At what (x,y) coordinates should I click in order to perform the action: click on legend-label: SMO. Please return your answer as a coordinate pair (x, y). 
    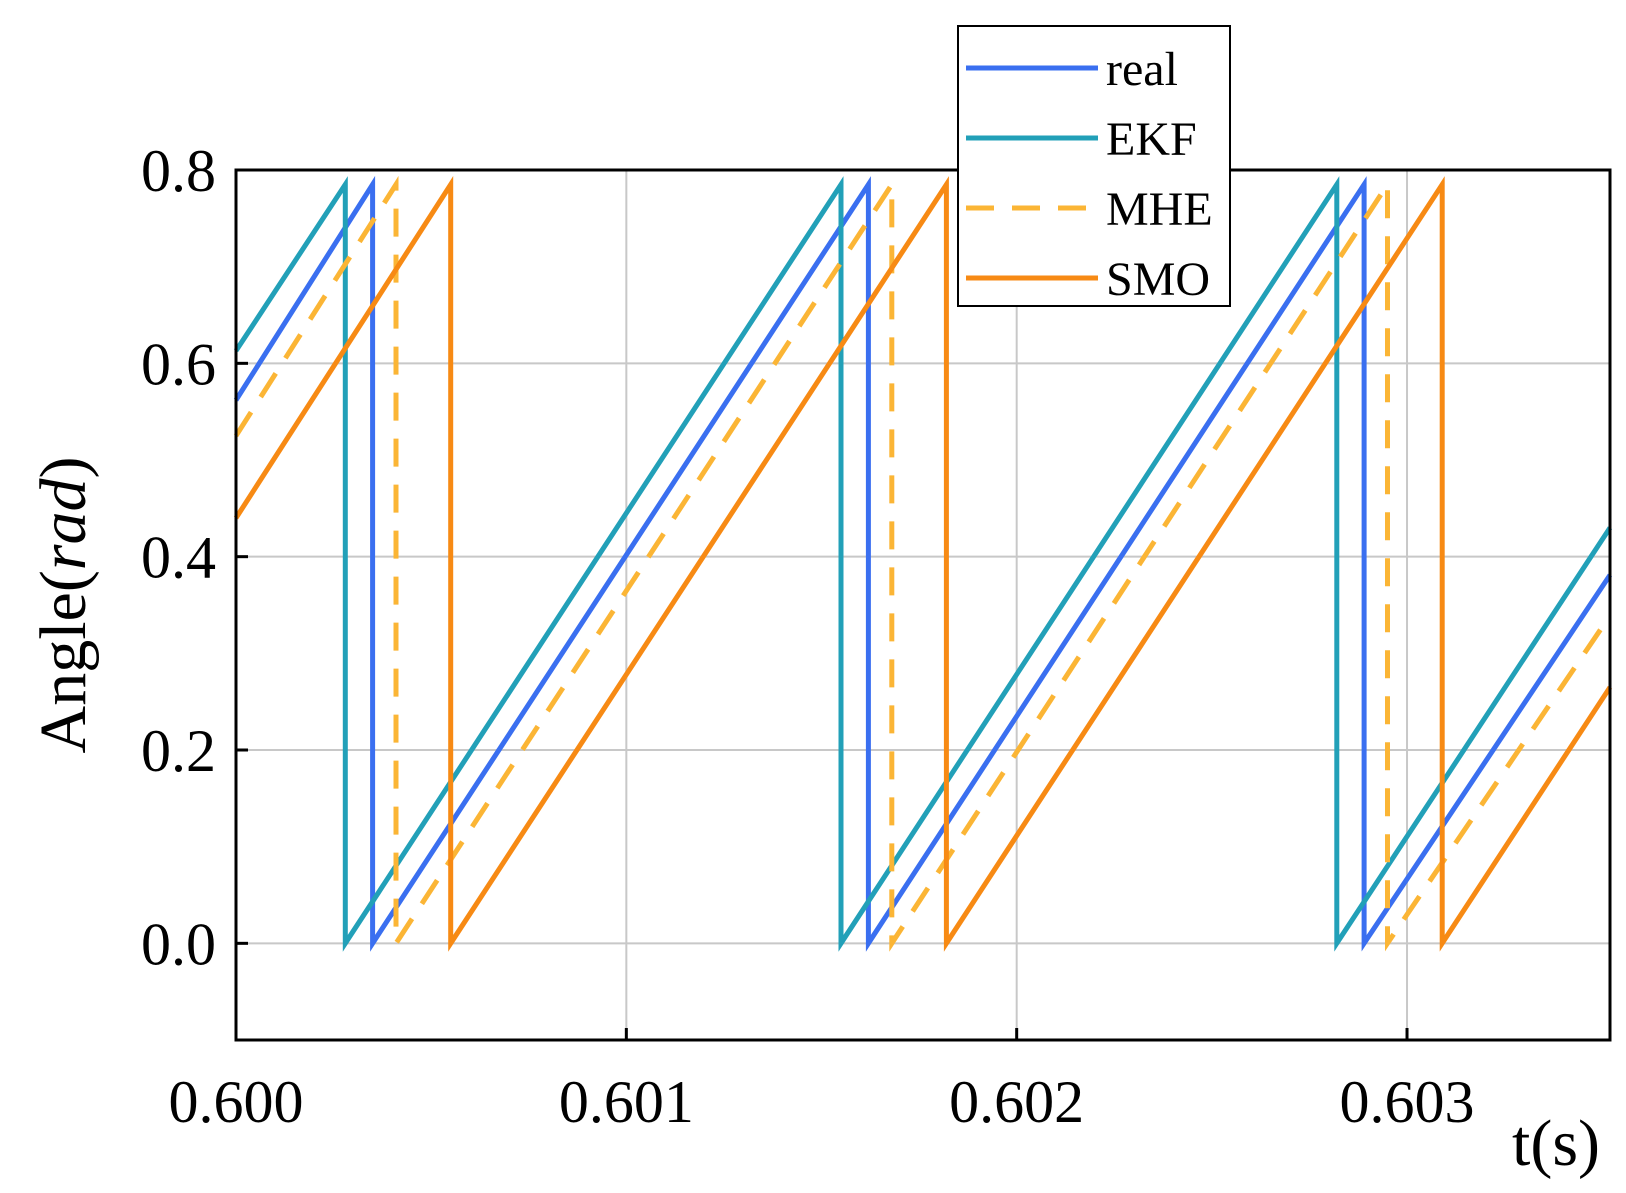
    Looking at the image, I should click on (1158, 279).